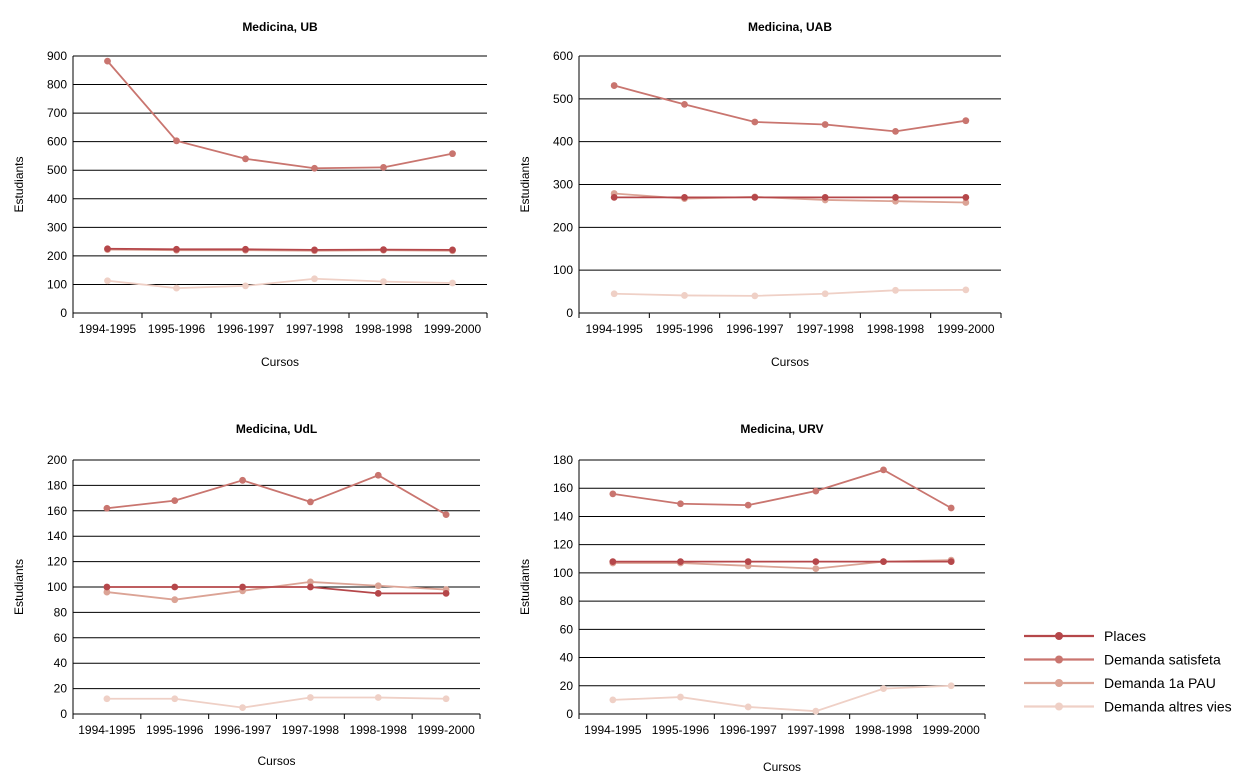  Describe the element at coordinates (614, 329) in the screenshot. I see `x-tick-label: 1994-1995` at that location.